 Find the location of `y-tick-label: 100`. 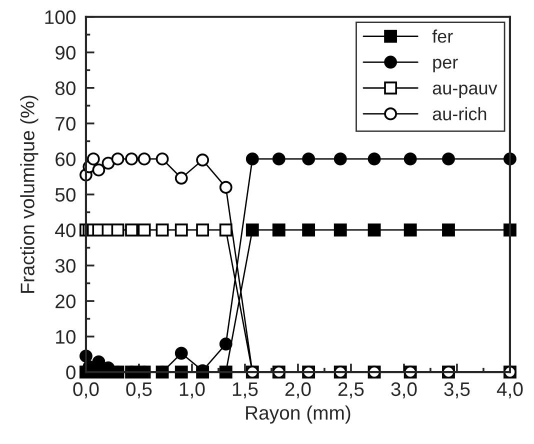

y-tick-label: 100 is located at coordinates (60, 17).